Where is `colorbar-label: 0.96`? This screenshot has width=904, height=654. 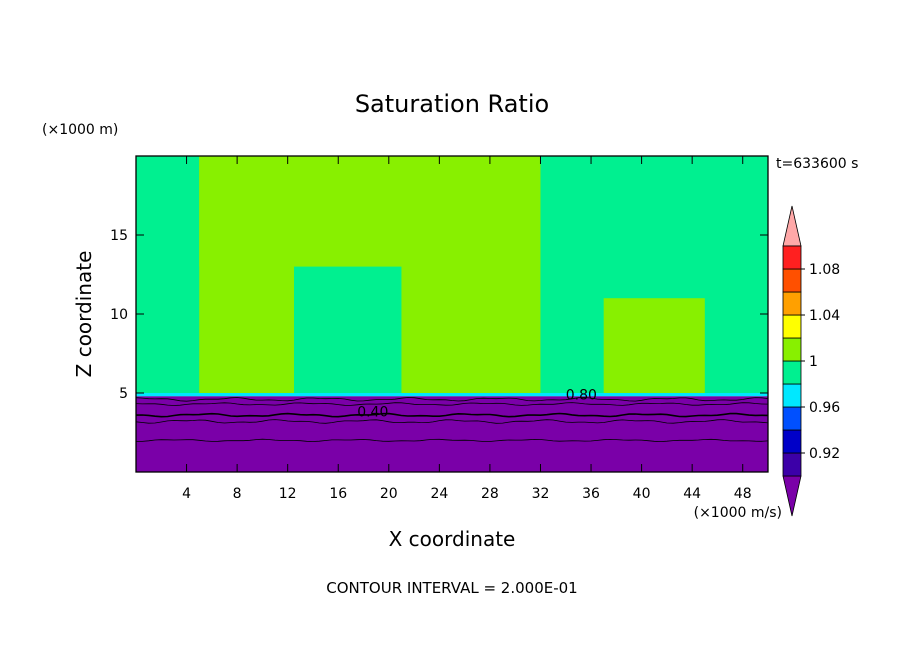
colorbar-label: 0.96 is located at coordinates (824, 408).